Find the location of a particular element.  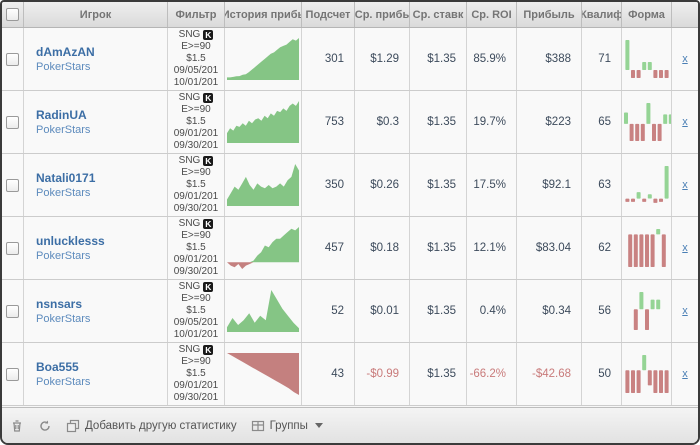

filter-date-from: 09/05/201 is located at coordinates (196, 70).